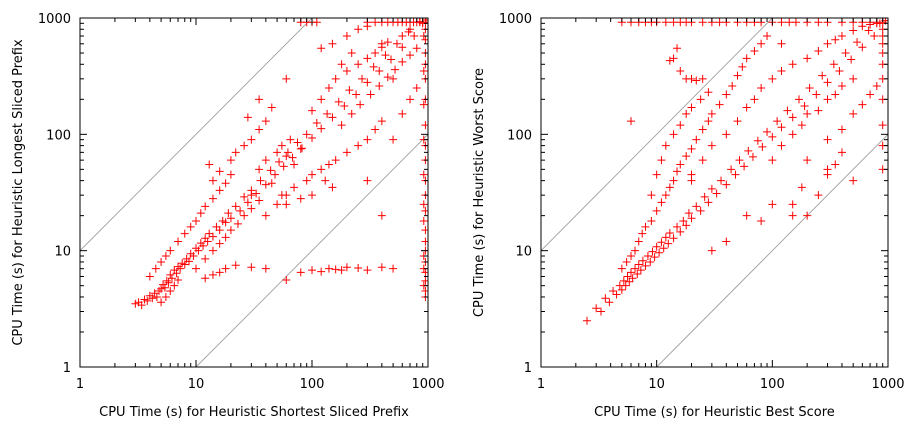 Image resolution: width=914 pixels, height=424 pixels. What do you see at coordinates (772, 384) in the screenshot?
I see `x-tick-label: 100` at bounding box center [772, 384].